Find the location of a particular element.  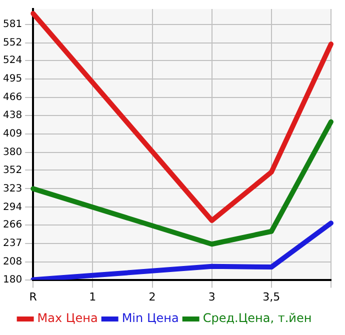

y-tick-label: 409 is located at coordinates (12, 134).